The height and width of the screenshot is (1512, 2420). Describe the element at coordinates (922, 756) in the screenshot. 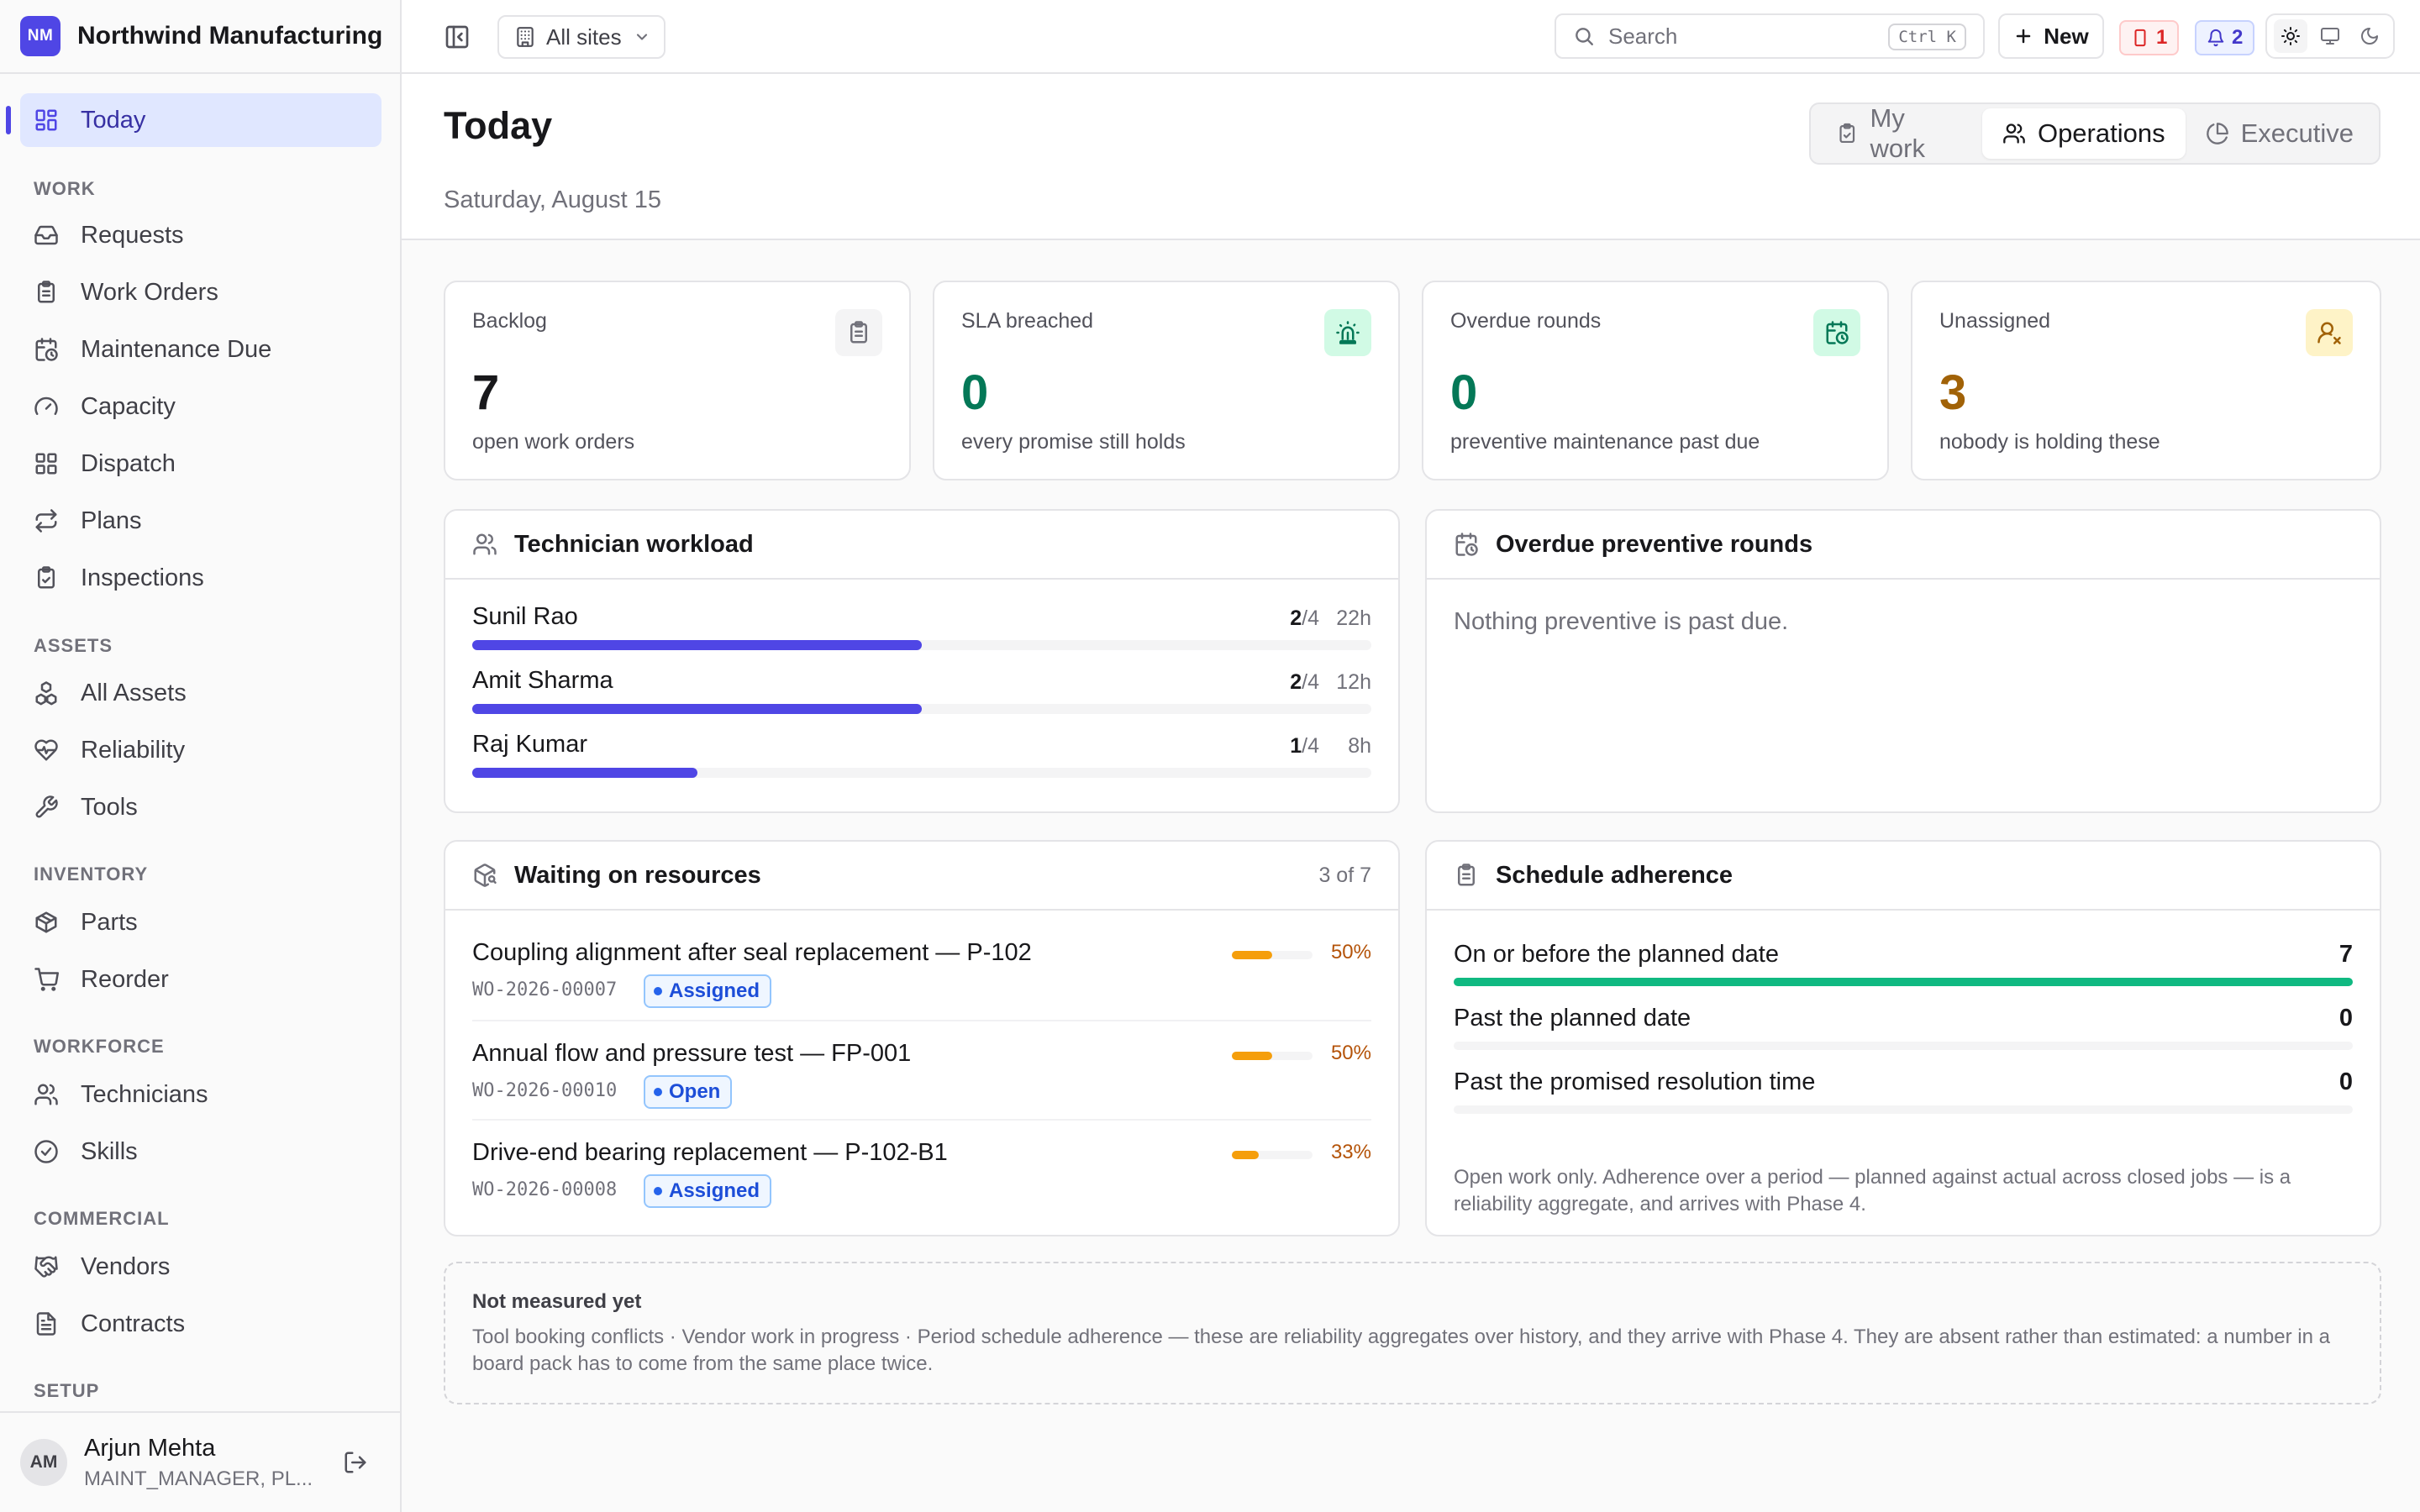

I see `workload-row: Raj Kumar 1/4 8h` at that location.